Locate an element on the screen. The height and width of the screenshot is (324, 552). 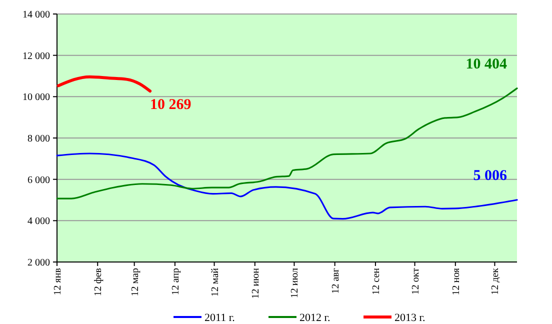
x-tick-label: 12 авг is located at coordinates (336, 281).